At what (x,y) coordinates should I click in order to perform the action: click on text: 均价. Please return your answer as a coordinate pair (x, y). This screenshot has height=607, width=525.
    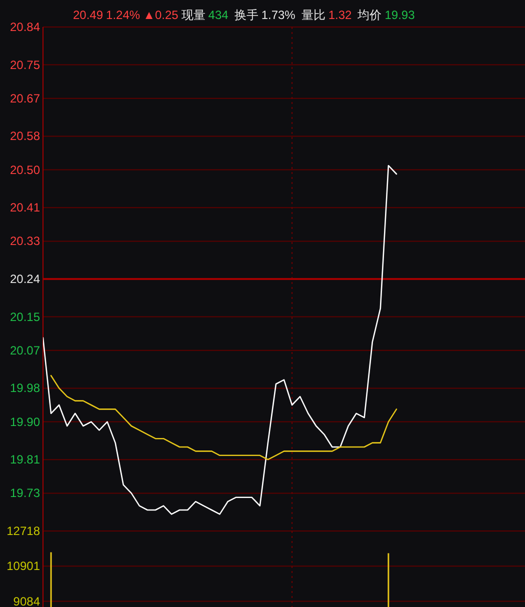
    Looking at the image, I should click on (369, 15).